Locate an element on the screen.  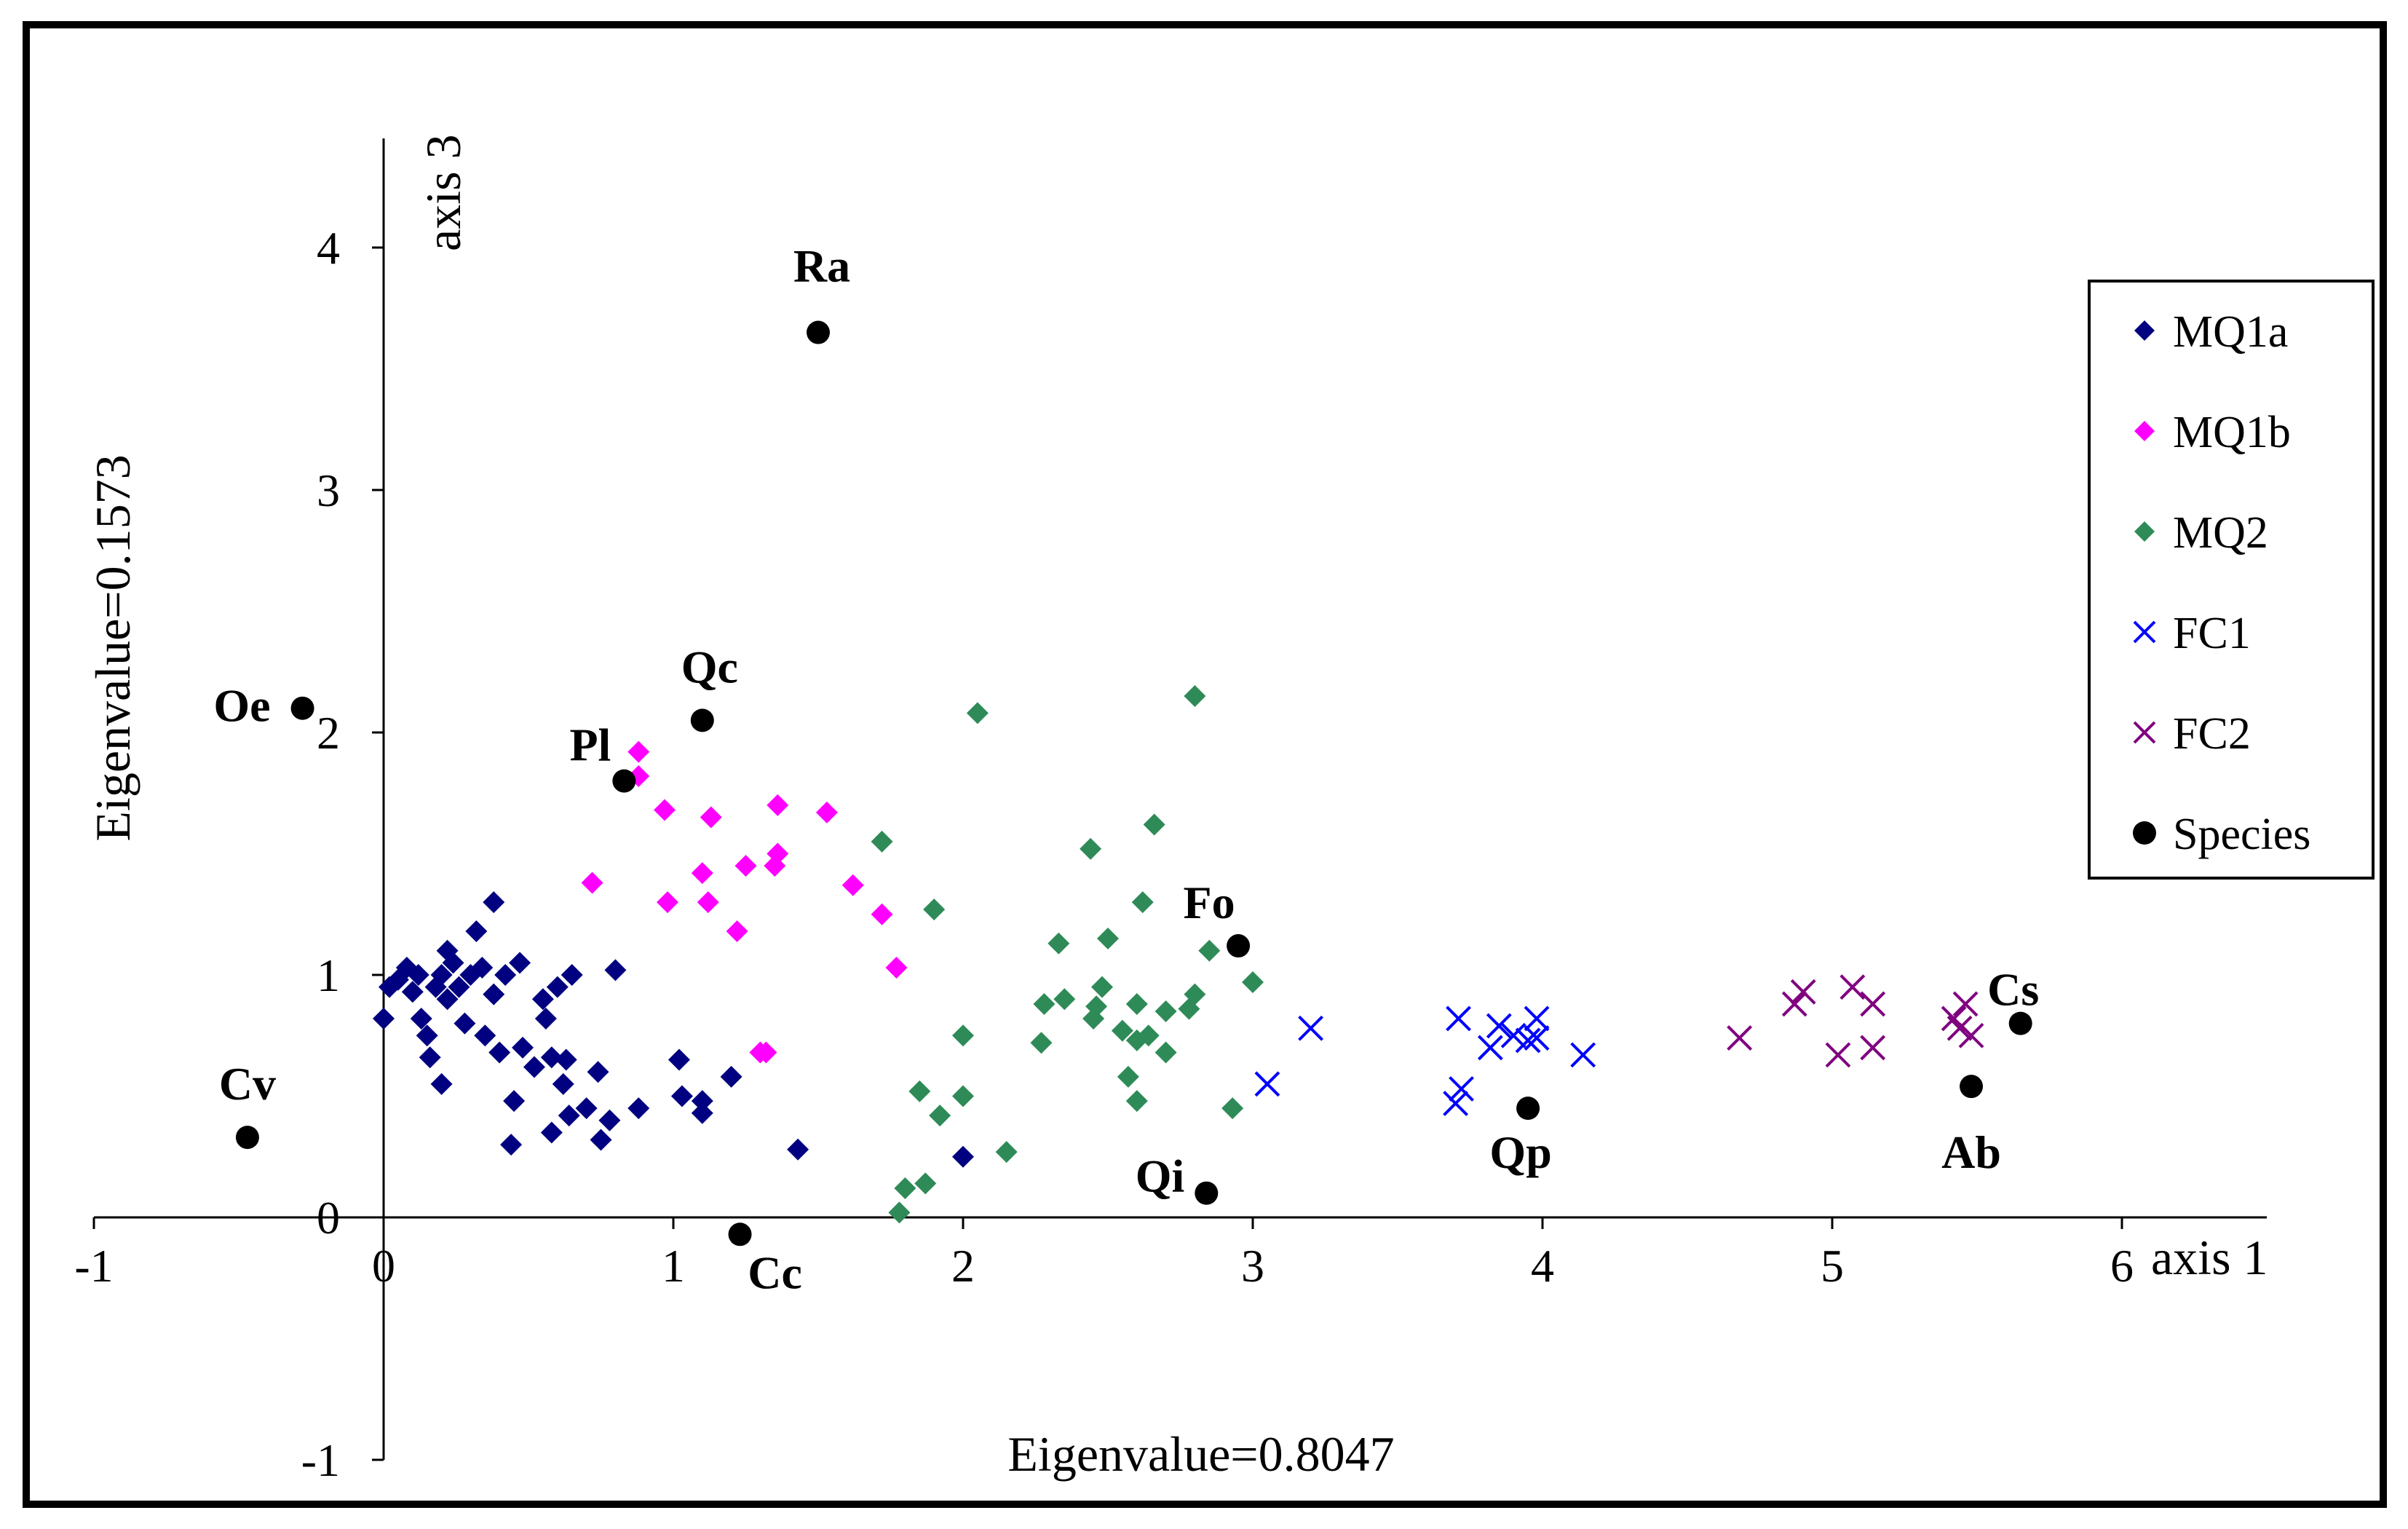
x-tick-label: 6 is located at coordinates (2122, 1266).